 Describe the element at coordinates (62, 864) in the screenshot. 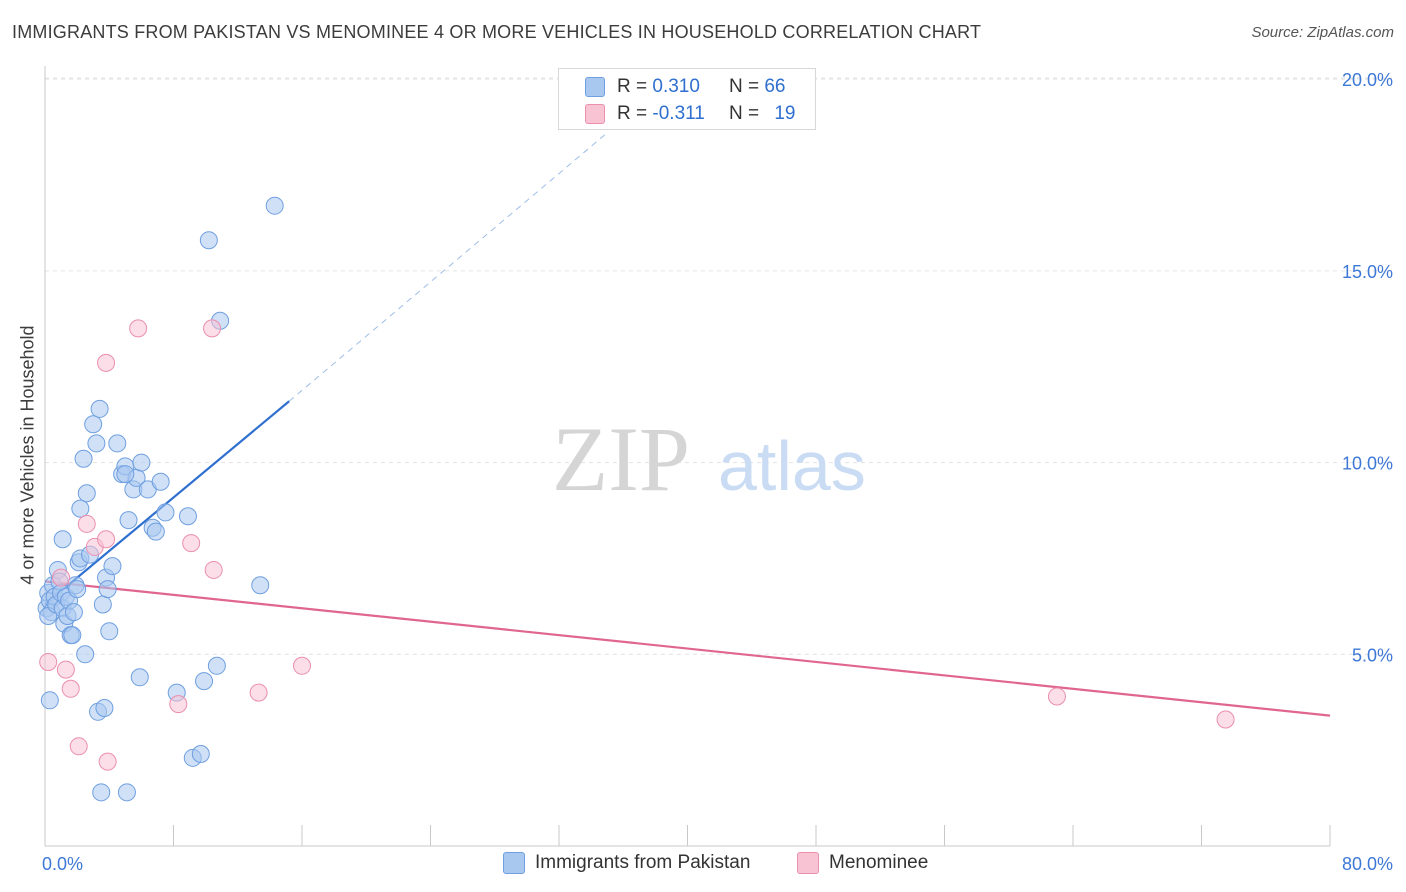

I see `x-tick-label: 0.0%` at that location.